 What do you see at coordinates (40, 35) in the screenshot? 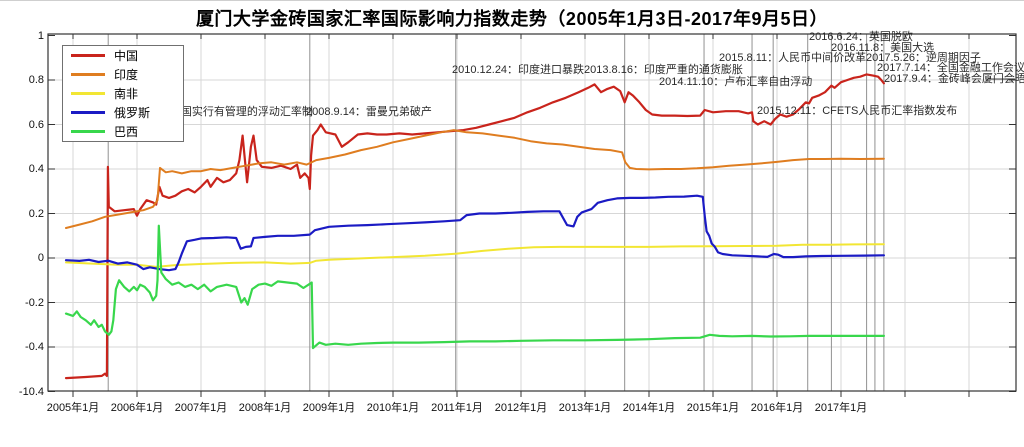
I see `y-tick-label: 1` at bounding box center [40, 35].